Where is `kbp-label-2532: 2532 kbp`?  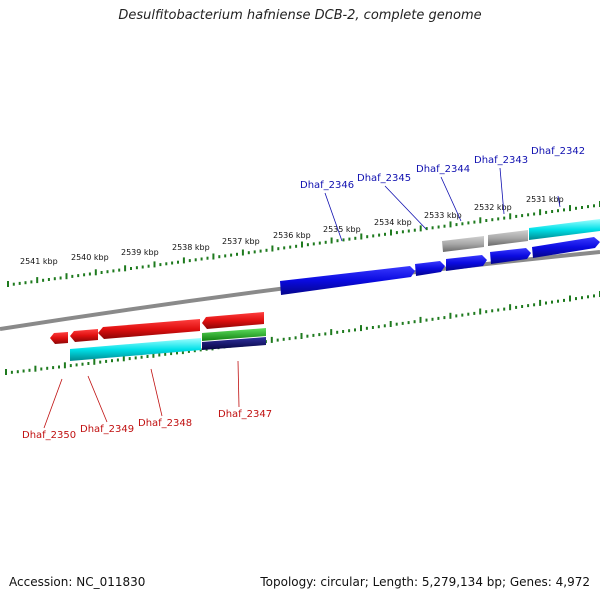
kbp-label-2532: 2532 kbp is located at coordinates (493, 207).